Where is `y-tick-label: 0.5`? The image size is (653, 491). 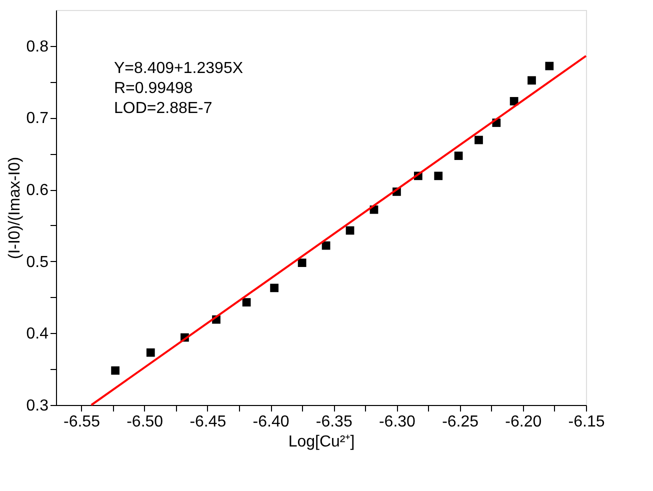 y-tick-label: 0.5 is located at coordinates (37, 262).